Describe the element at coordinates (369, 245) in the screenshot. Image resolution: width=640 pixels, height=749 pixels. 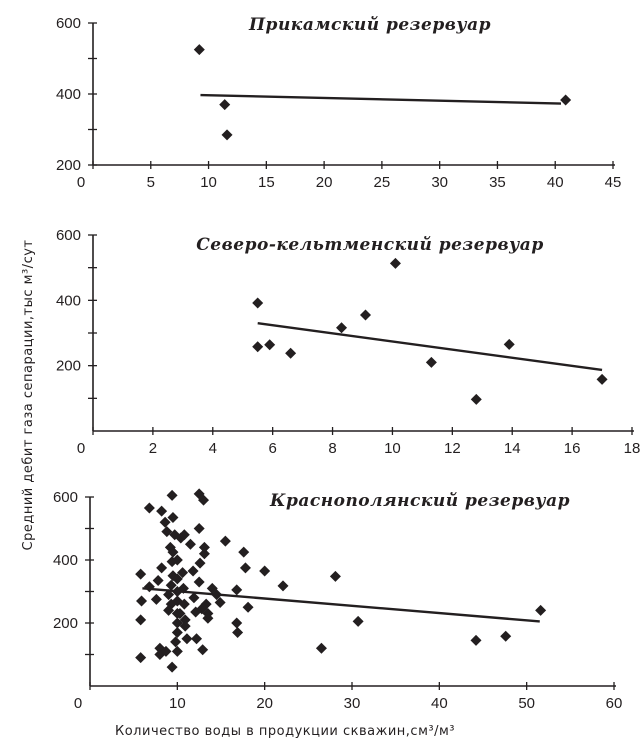
I see `panel-title: Северо-кельтменский резервуар` at that location.